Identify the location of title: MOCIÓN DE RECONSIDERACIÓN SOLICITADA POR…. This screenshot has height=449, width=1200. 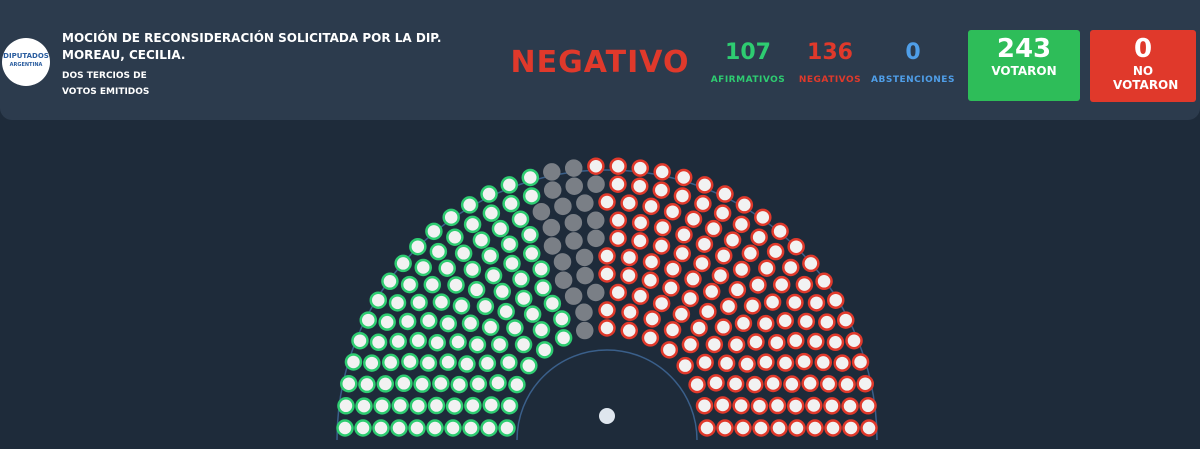
(252, 46).